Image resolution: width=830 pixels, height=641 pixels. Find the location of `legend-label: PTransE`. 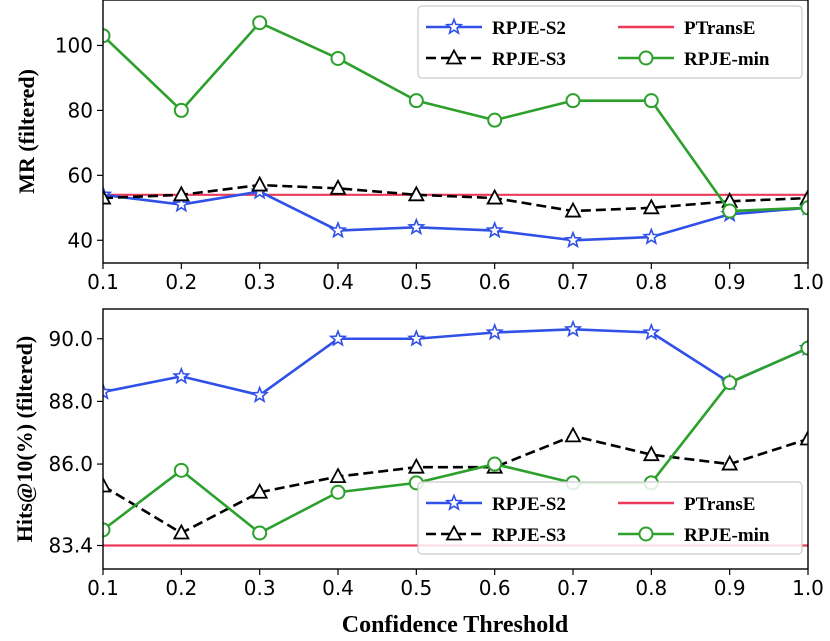

legend-label: PTransE is located at coordinates (719, 504).